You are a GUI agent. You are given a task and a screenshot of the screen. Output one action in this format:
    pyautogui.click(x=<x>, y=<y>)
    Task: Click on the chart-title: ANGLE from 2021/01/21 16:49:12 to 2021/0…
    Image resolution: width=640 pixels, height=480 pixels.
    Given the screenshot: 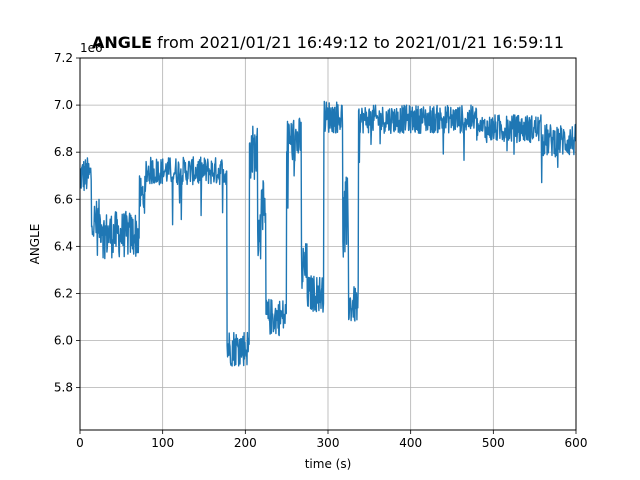 What is the action you would take?
    pyautogui.click(x=320, y=42)
    